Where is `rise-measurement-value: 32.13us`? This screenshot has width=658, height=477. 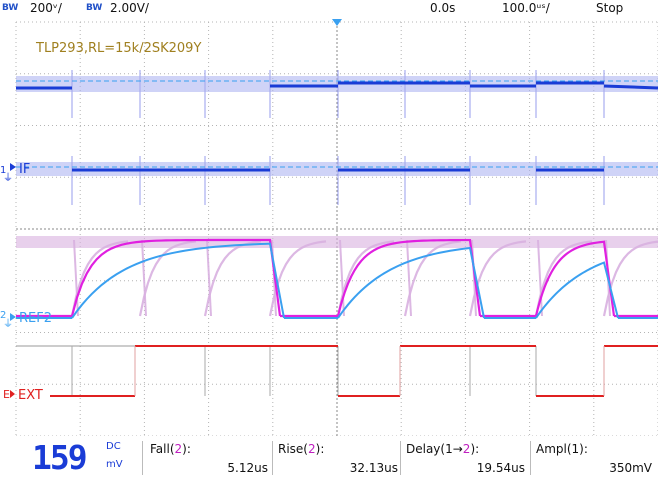
rise-measurement-value: 32.13us is located at coordinates (373, 468).